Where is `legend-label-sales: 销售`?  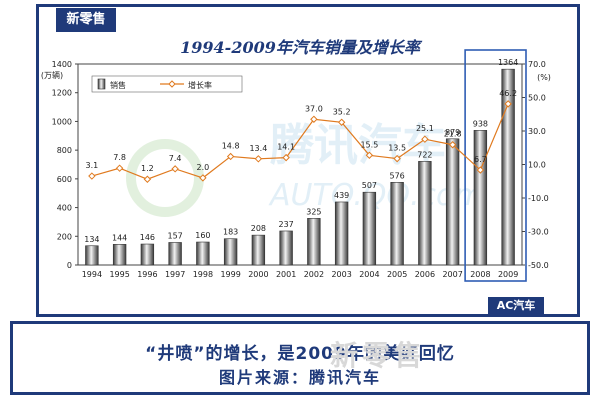
legend-label-sales: 销售 is located at coordinates (118, 85).